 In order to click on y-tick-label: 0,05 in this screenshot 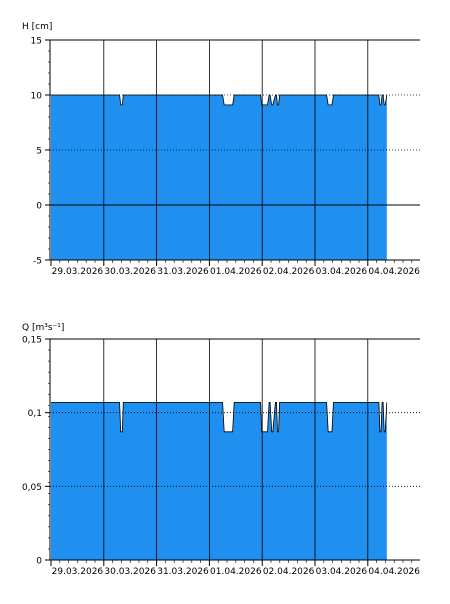, I will do `click(32, 488)`.